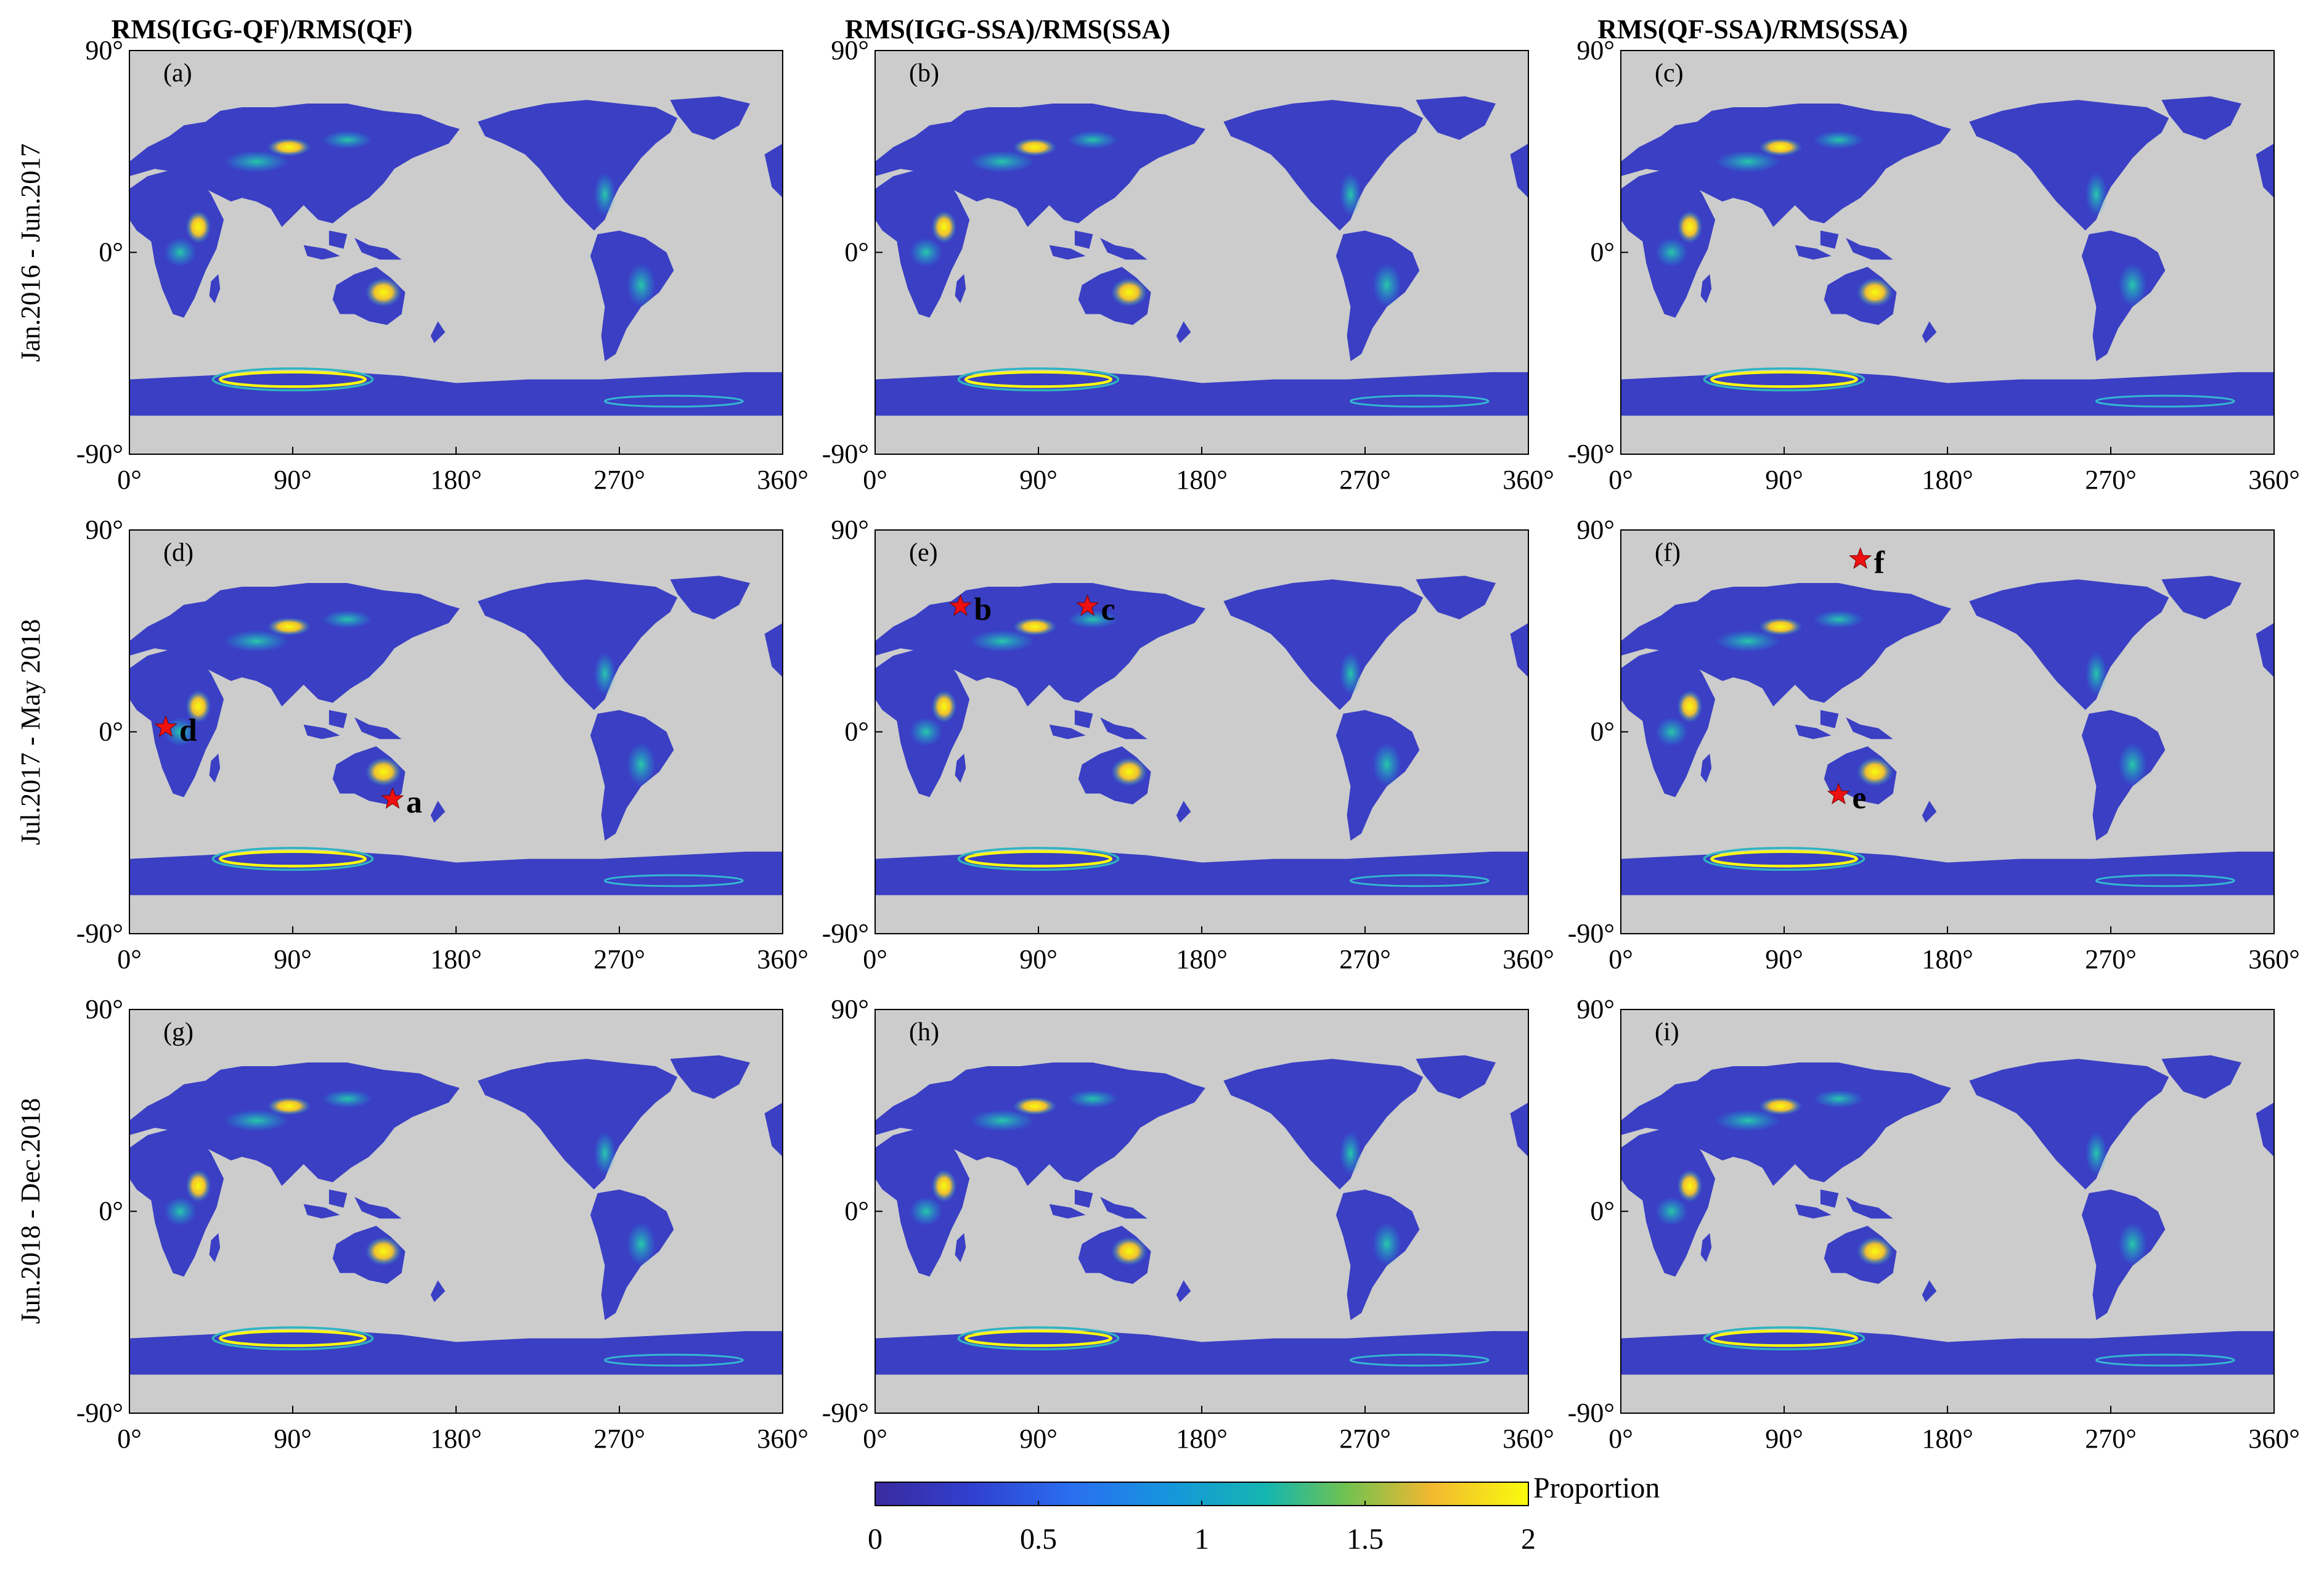 Image resolution: width=2324 pixels, height=1574 pixels. I want to click on colorbar-label: Proportion, so click(1596, 1488).